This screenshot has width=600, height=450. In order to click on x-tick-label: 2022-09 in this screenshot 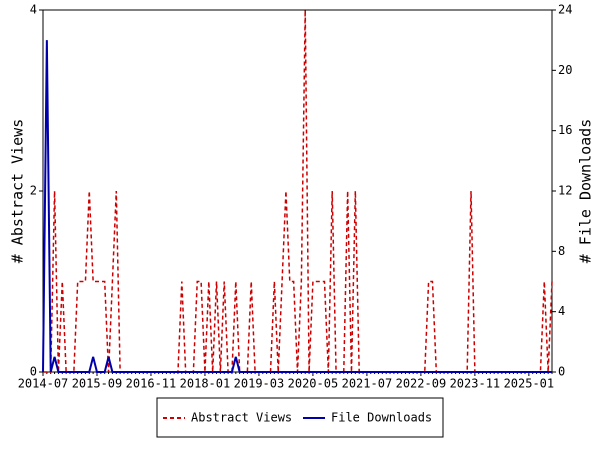, I will do `click(421, 384)`.